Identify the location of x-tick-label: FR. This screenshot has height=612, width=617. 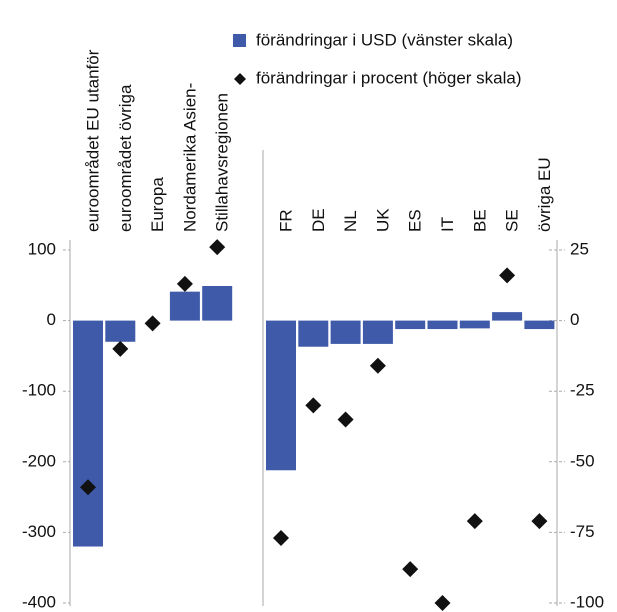
(285, 220).